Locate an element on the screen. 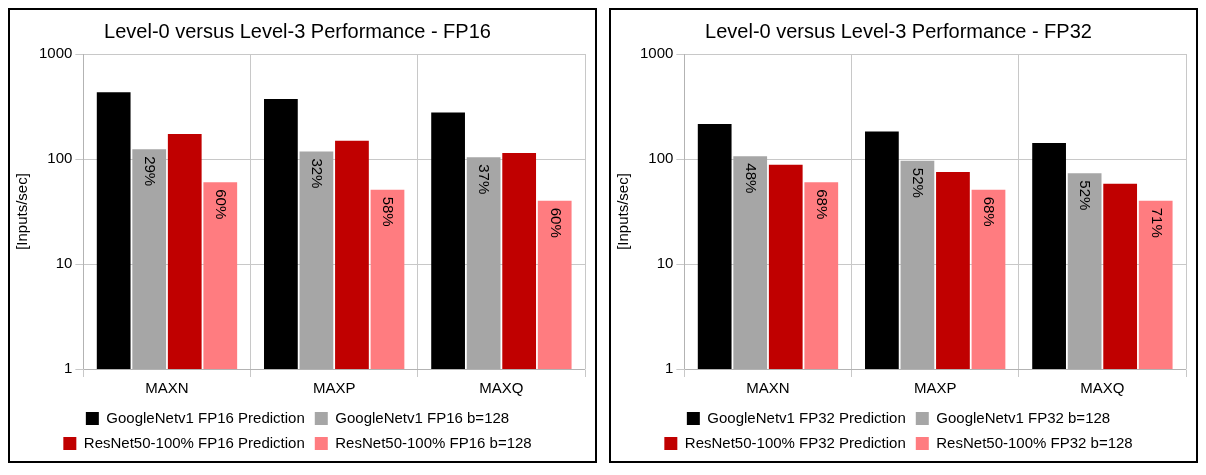 This screenshot has width=1206, height=475. chart-title: Level-0 versus Level-3 Performance - FP16 is located at coordinates (297, 30).